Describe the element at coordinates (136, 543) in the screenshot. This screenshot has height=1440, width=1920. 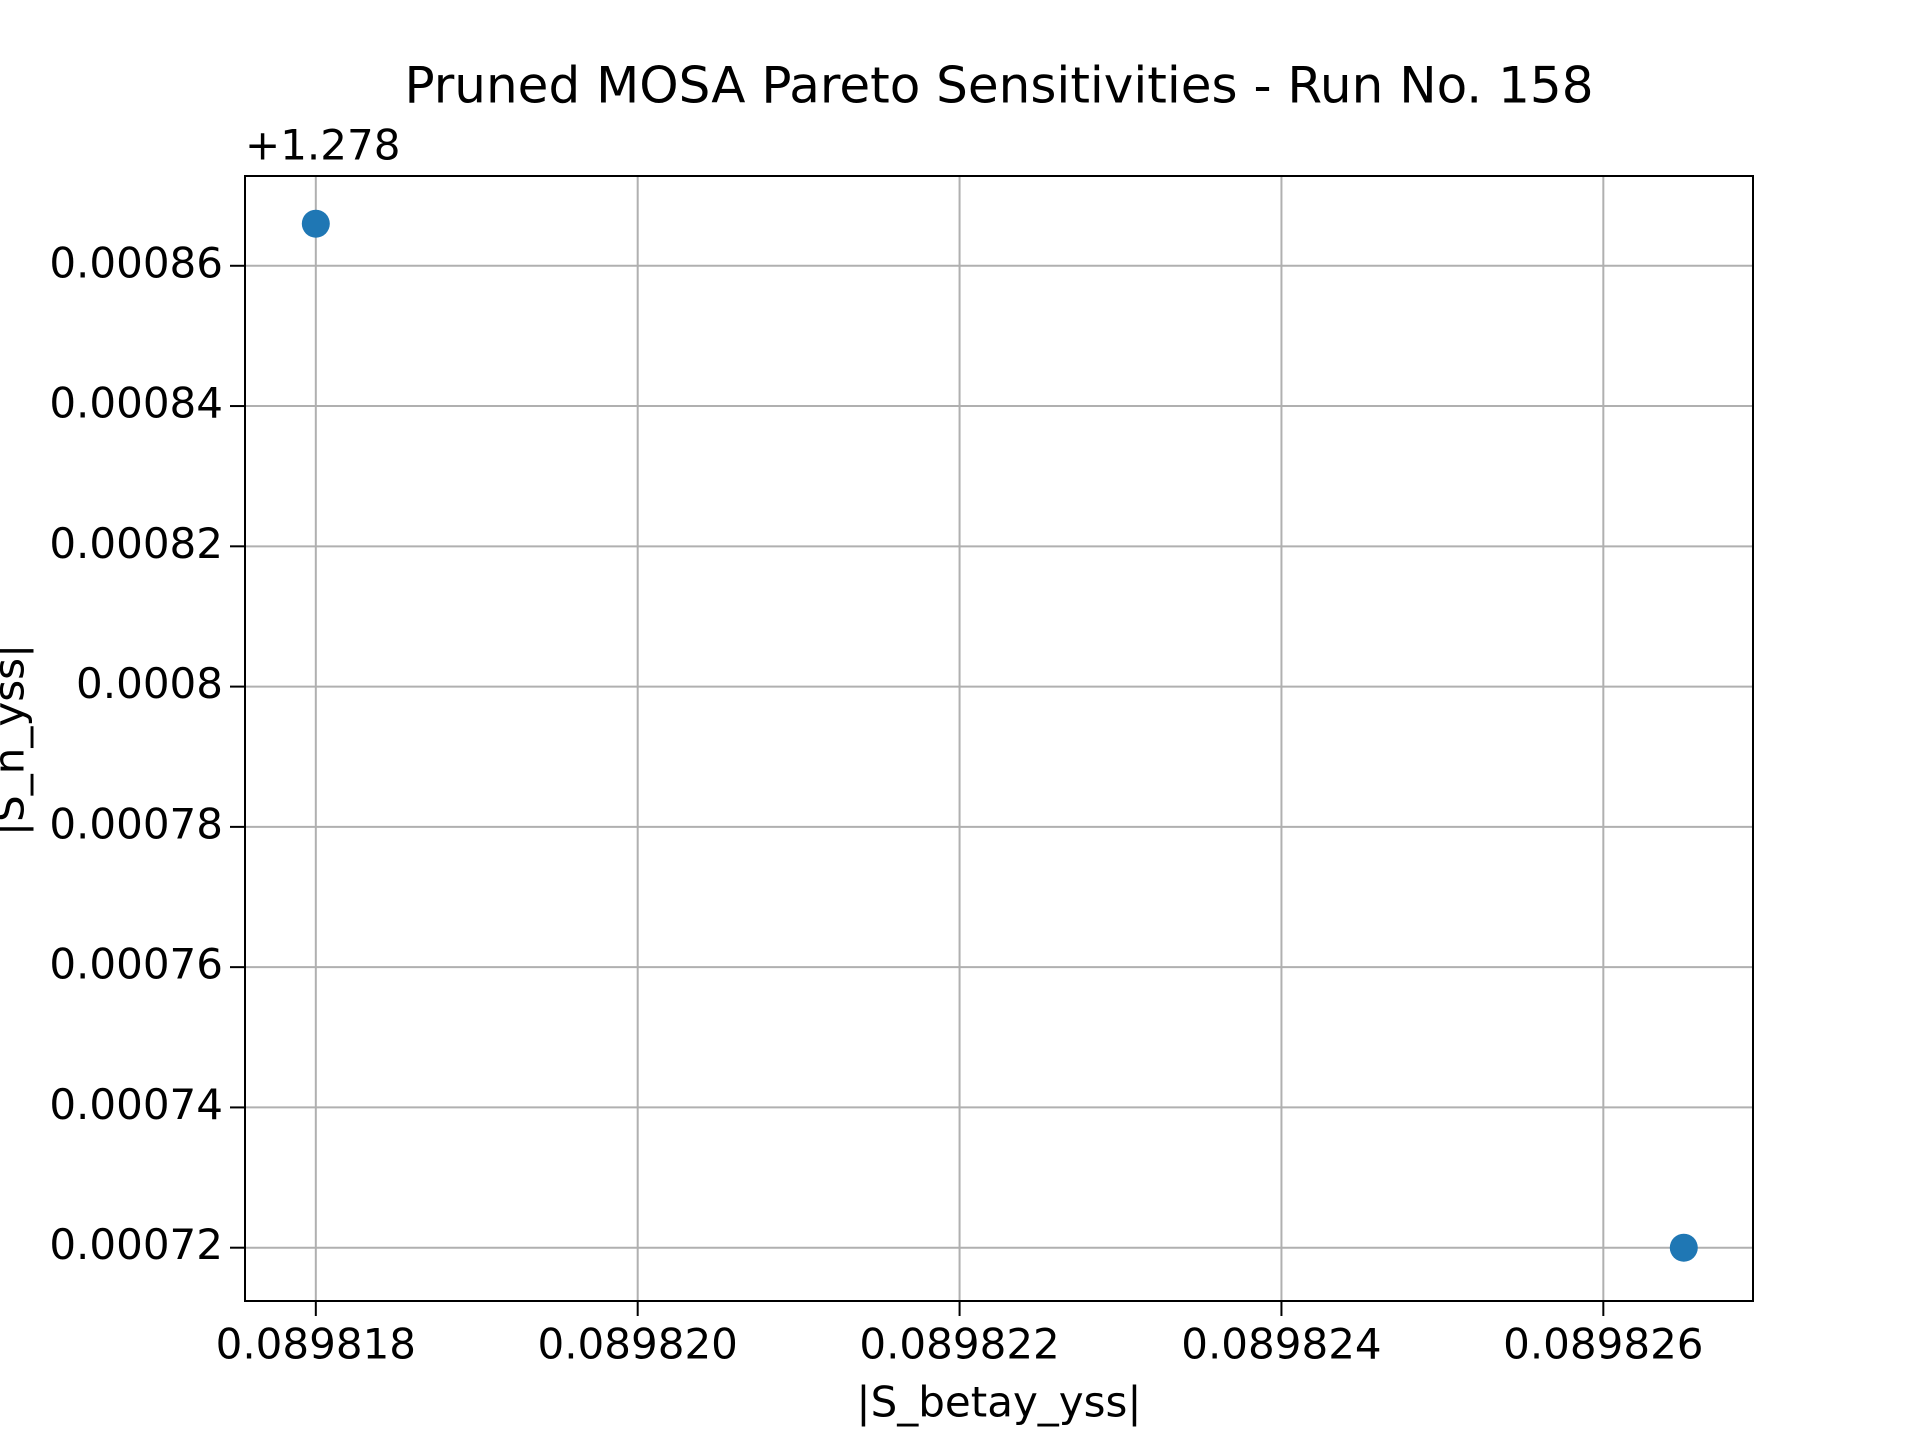
I see `y-tick-label: 0.00082` at that location.